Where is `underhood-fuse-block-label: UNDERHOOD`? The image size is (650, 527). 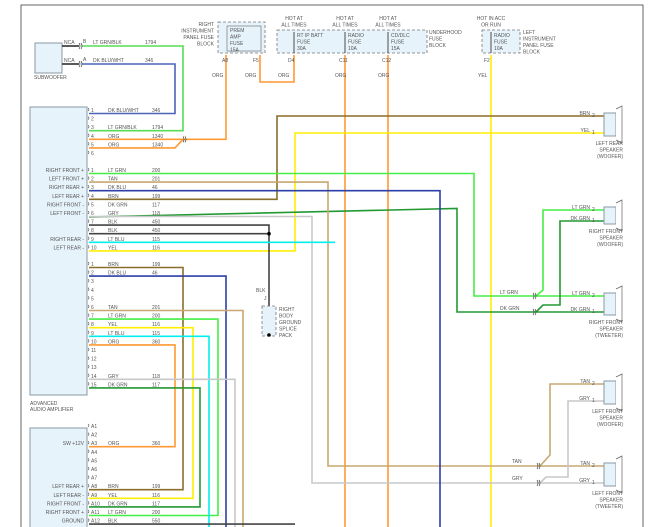 underhood-fuse-block-label: UNDERHOOD is located at coordinates (445, 33).